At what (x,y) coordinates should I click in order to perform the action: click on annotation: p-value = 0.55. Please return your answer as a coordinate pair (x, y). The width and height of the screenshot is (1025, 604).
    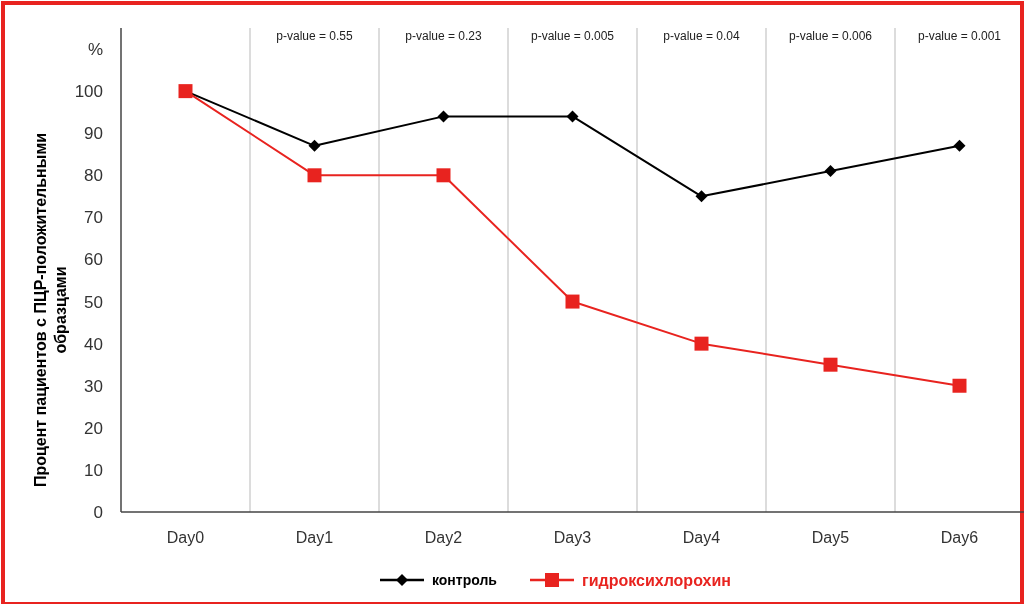
    Looking at the image, I should click on (315, 36).